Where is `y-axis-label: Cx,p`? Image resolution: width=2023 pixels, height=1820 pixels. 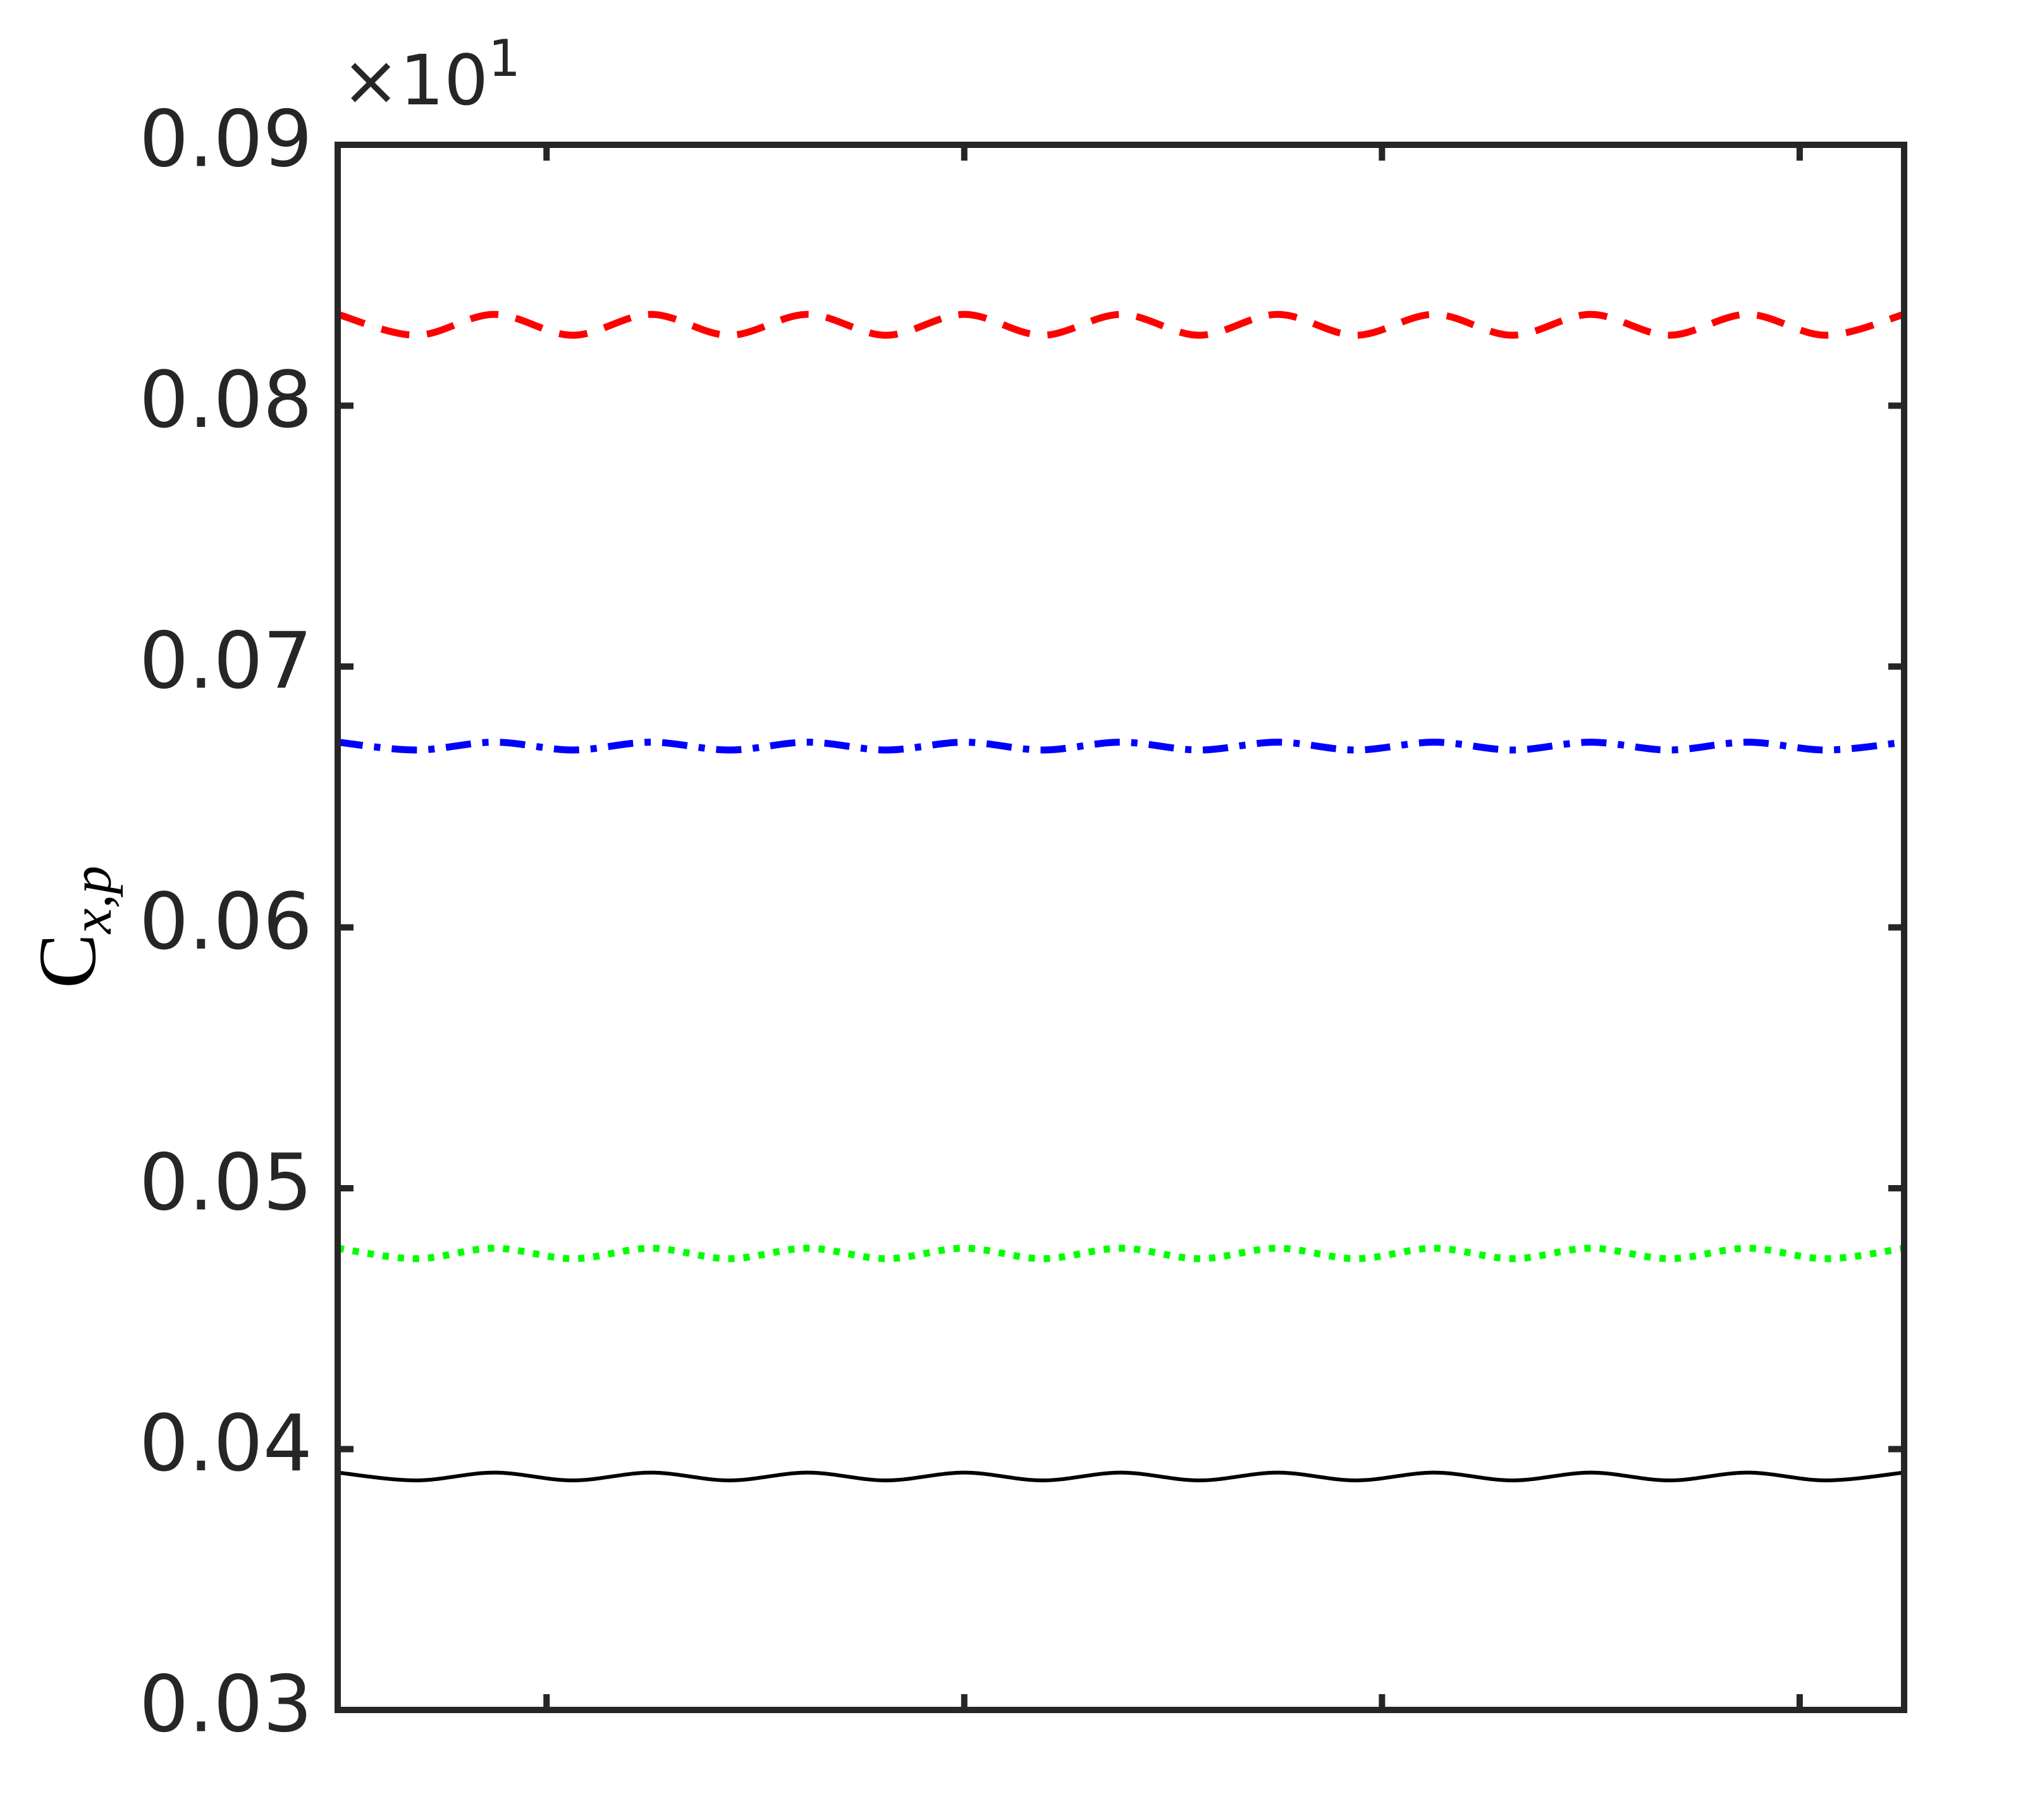
y-axis-label: Cx,p is located at coordinates (72, 927).